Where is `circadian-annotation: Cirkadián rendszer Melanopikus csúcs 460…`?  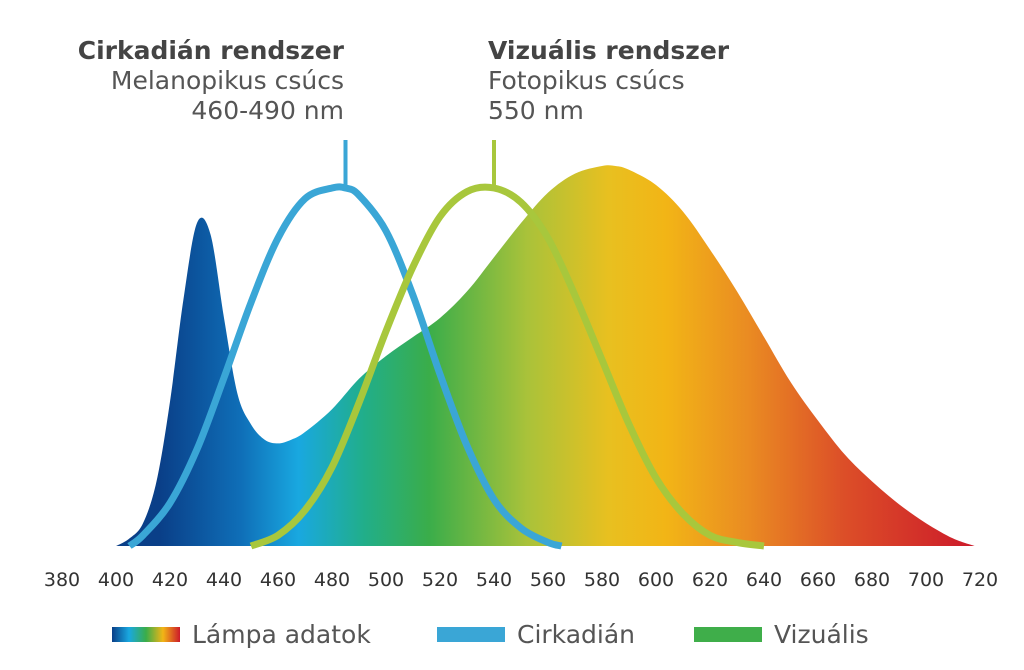
circadian-annotation: Cirkadián rendszer Melanopikus csúcs 460… is located at coordinates (211, 81).